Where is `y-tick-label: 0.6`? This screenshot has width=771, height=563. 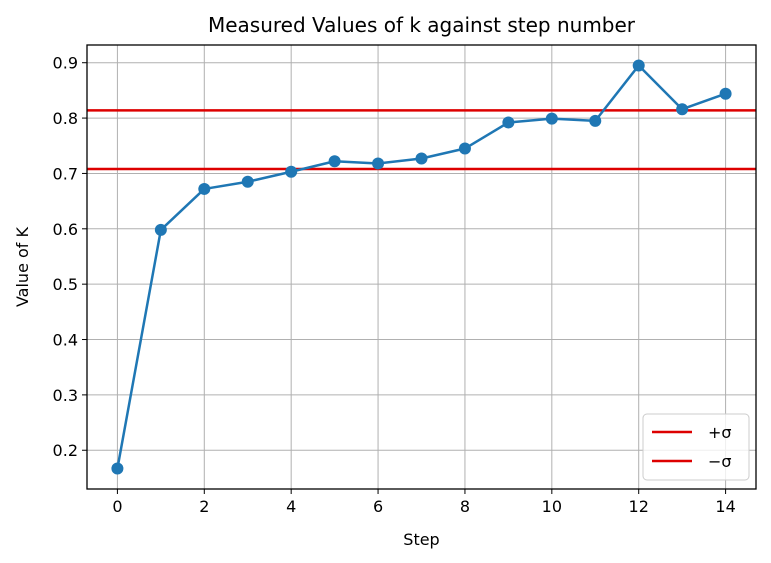 y-tick-label: 0.6 is located at coordinates (65, 229).